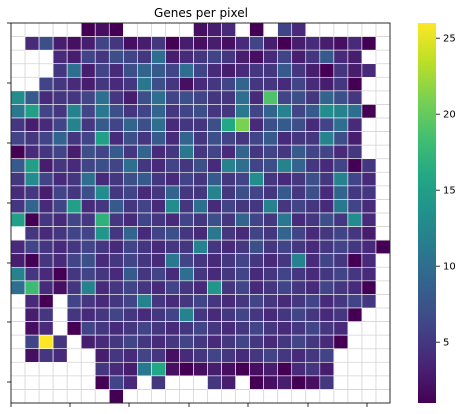  What do you see at coordinates (427, 213) in the screenshot?
I see `colorbar-gradient` at bounding box center [427, 213].